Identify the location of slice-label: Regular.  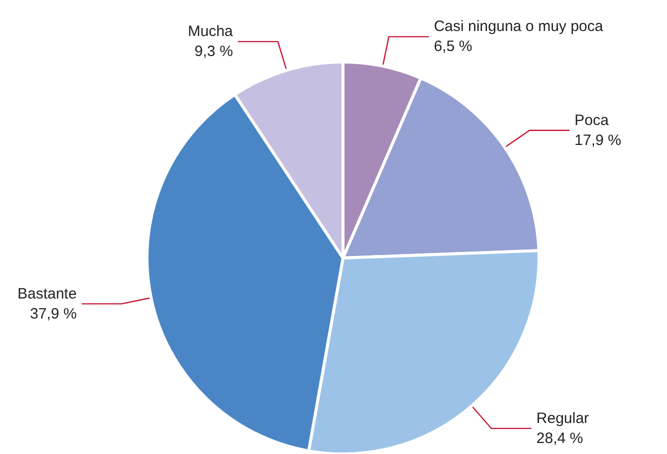
(562, 418).